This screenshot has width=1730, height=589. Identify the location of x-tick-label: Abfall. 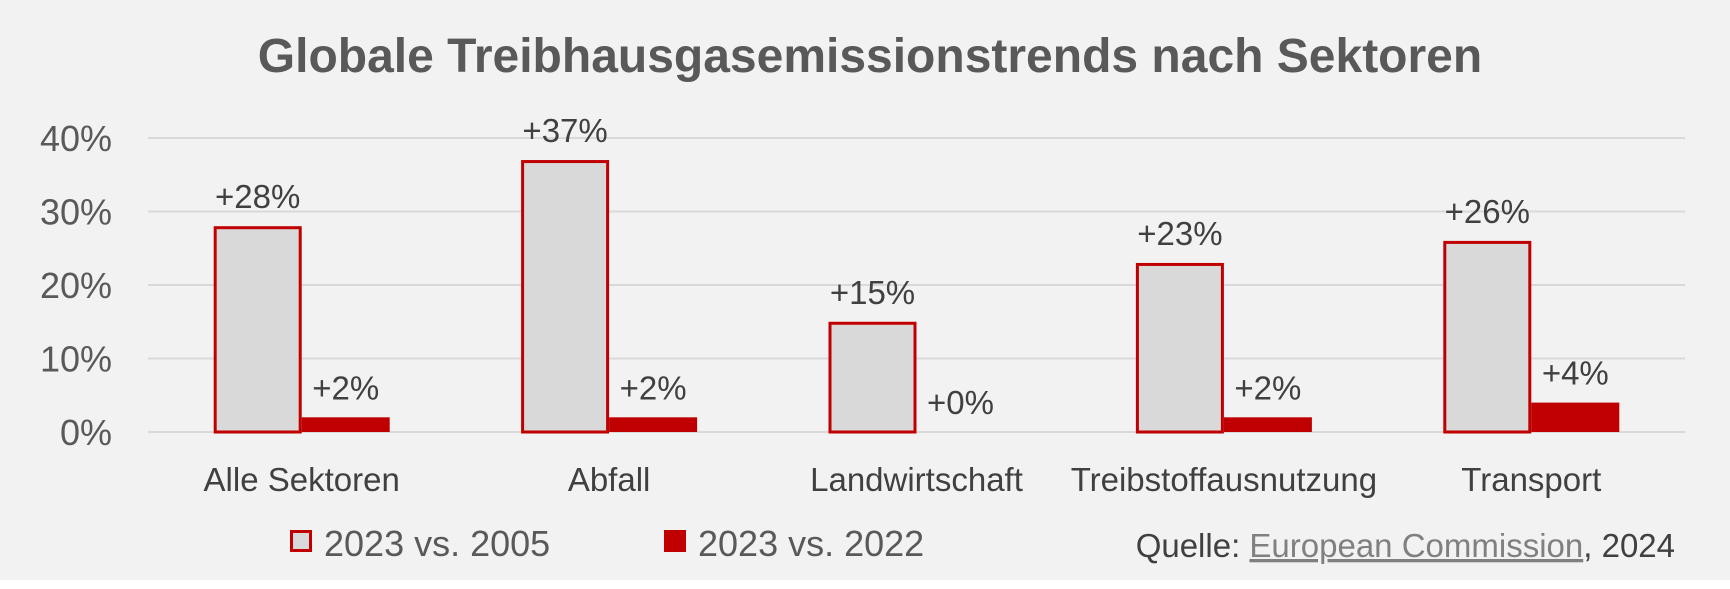
(609, 479).